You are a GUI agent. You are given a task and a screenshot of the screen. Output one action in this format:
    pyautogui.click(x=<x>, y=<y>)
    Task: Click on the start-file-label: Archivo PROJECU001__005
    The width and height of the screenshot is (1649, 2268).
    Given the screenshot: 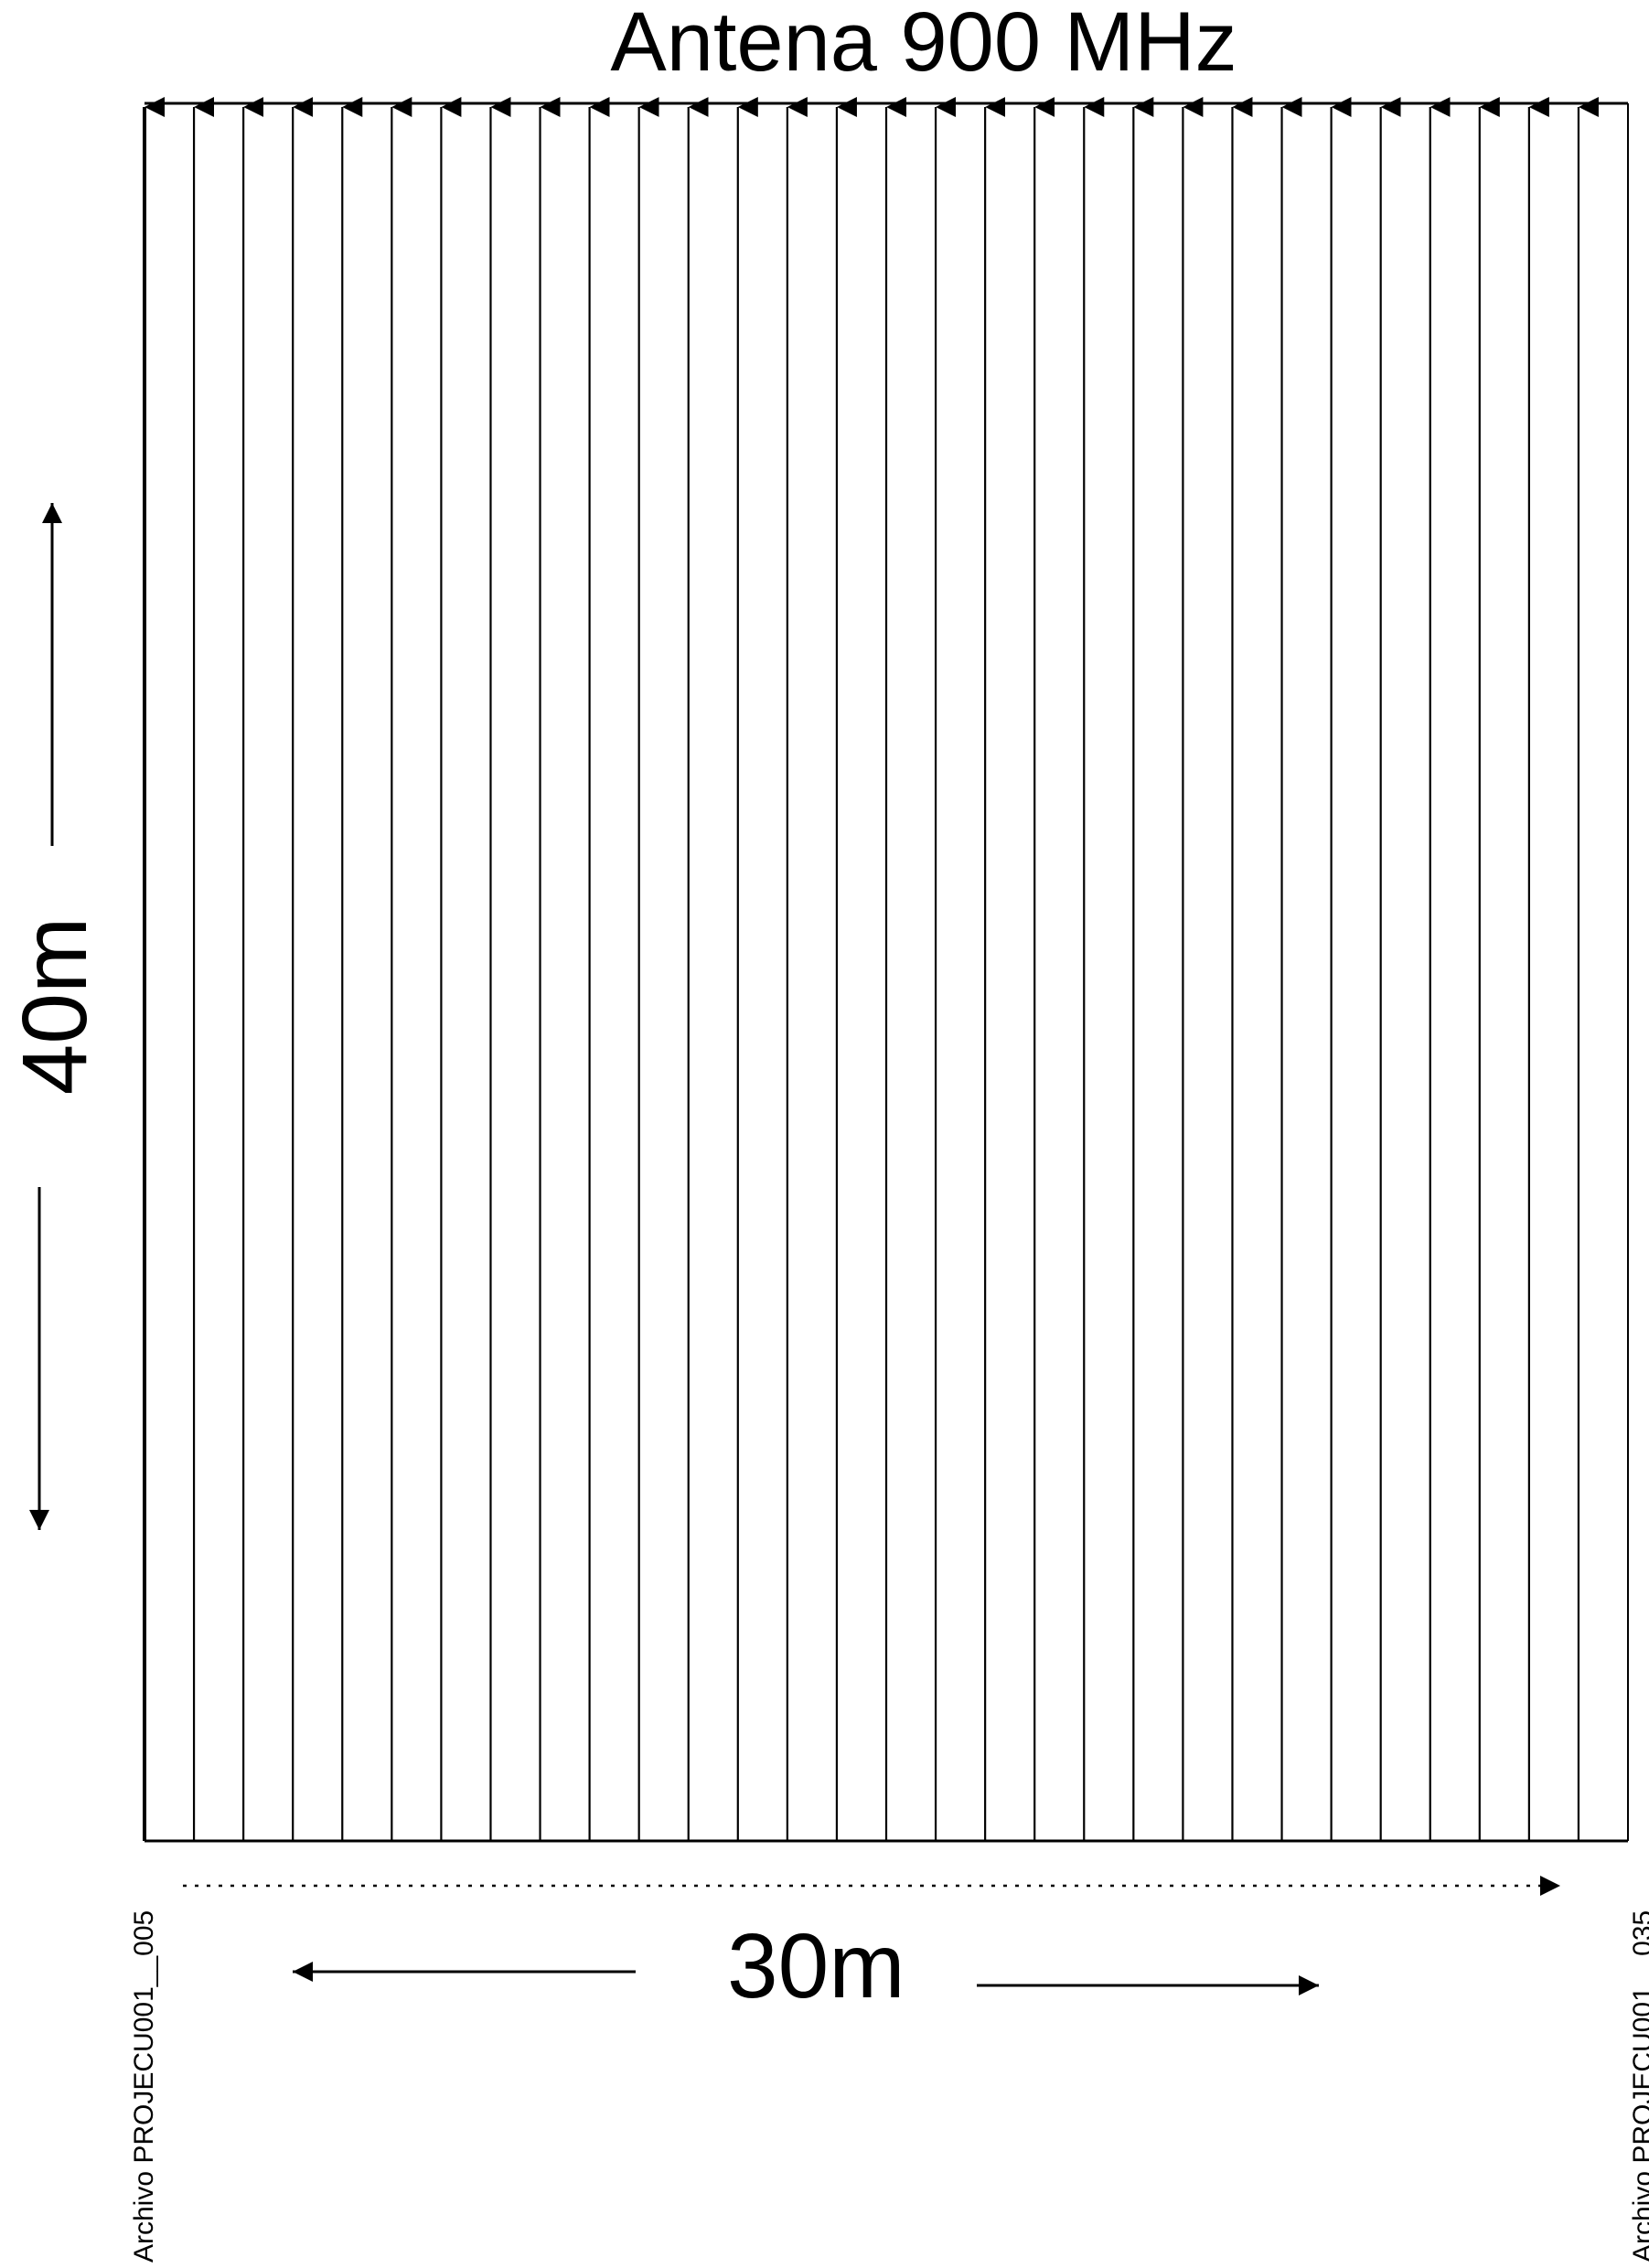 What is the action you would take?
    pyautogui.click(x=144, y=2086)
    